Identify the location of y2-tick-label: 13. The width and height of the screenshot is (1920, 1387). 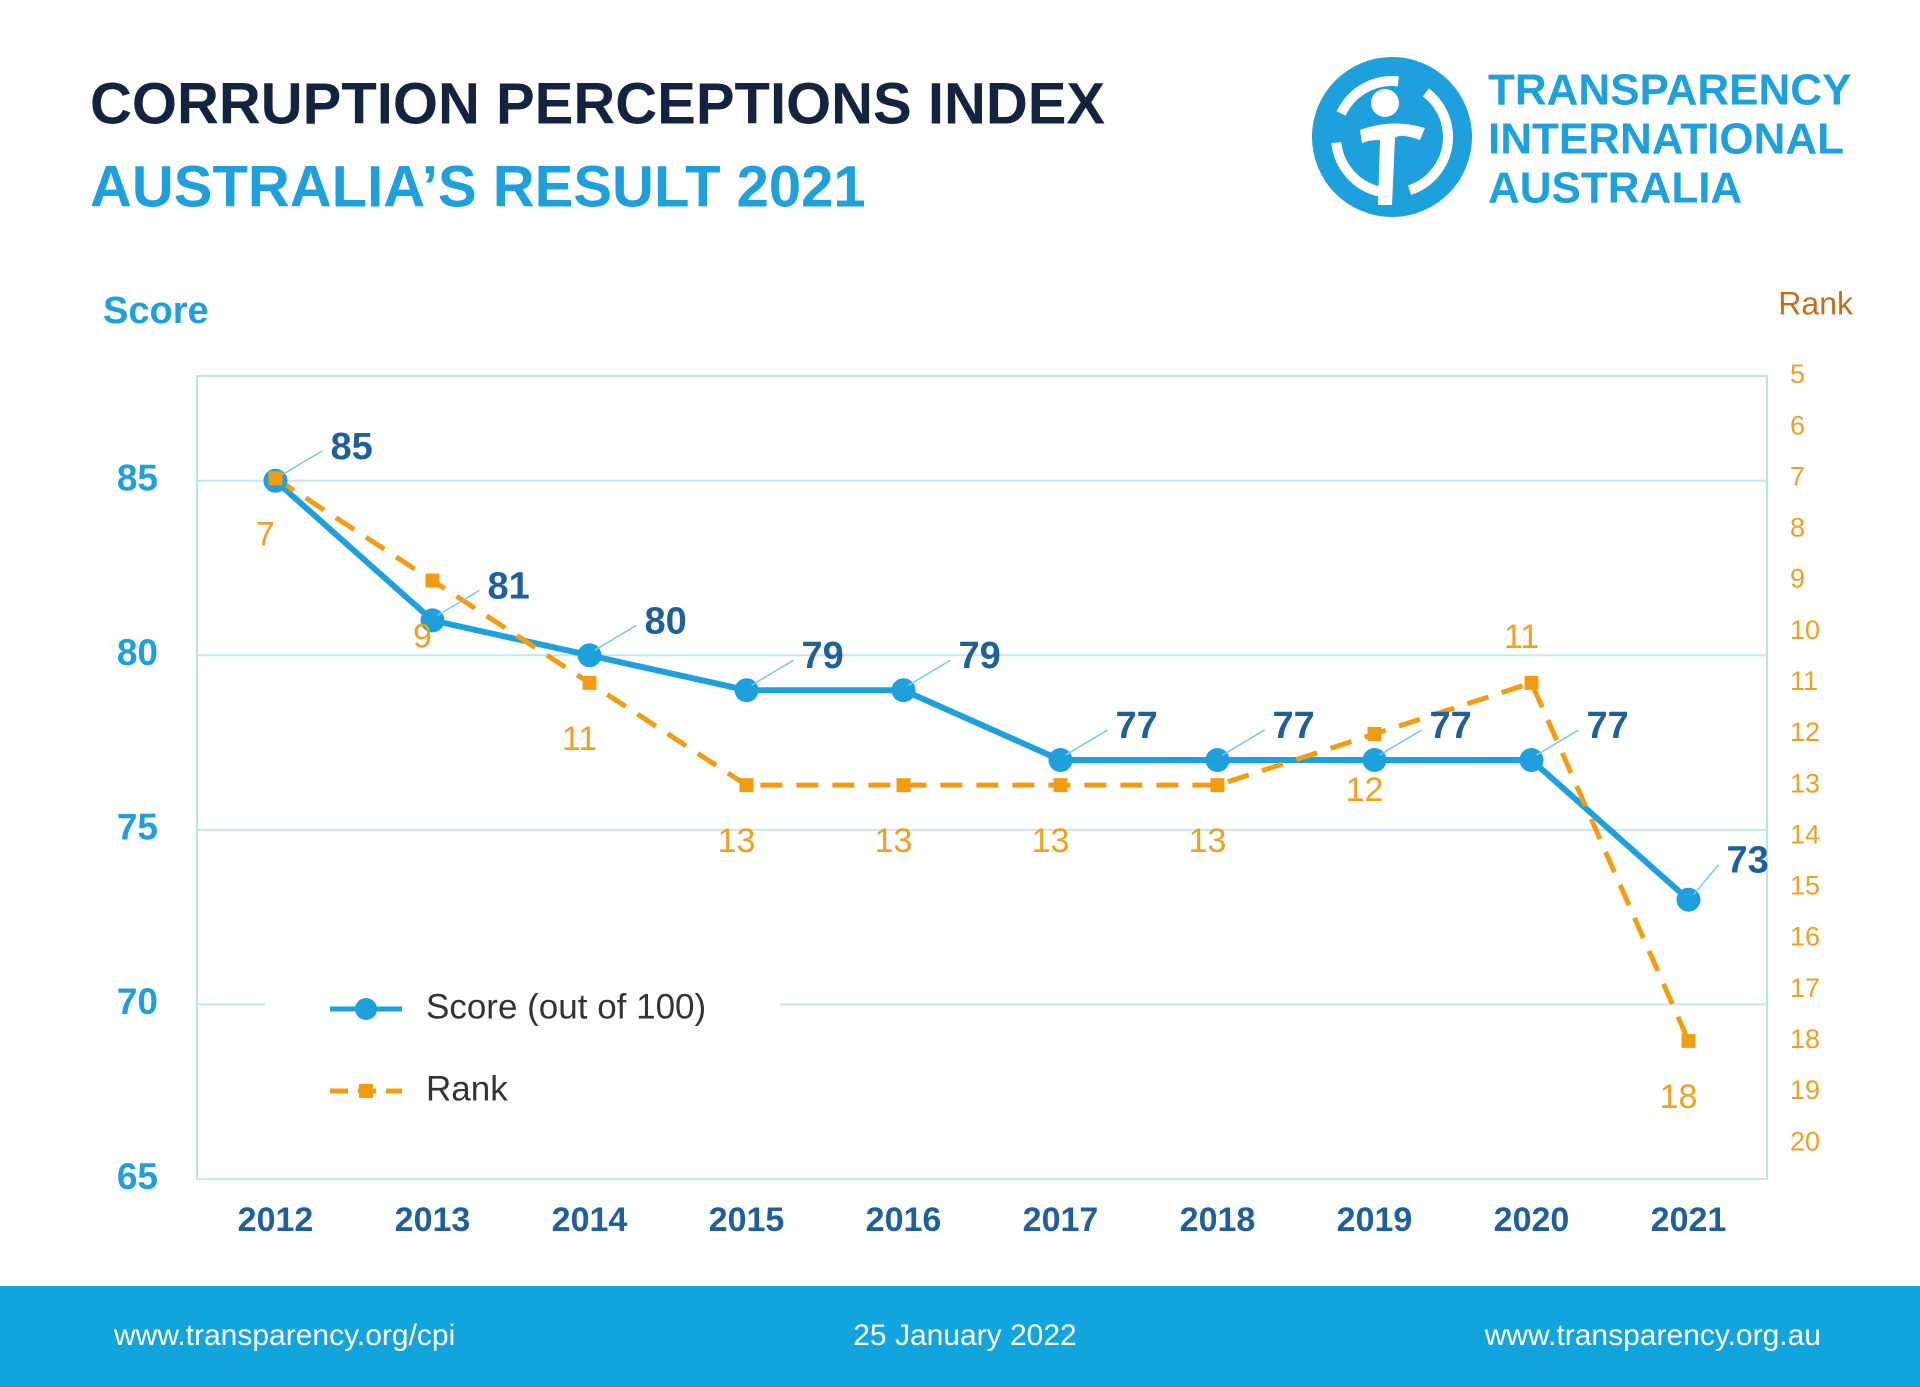
(1805, 783).